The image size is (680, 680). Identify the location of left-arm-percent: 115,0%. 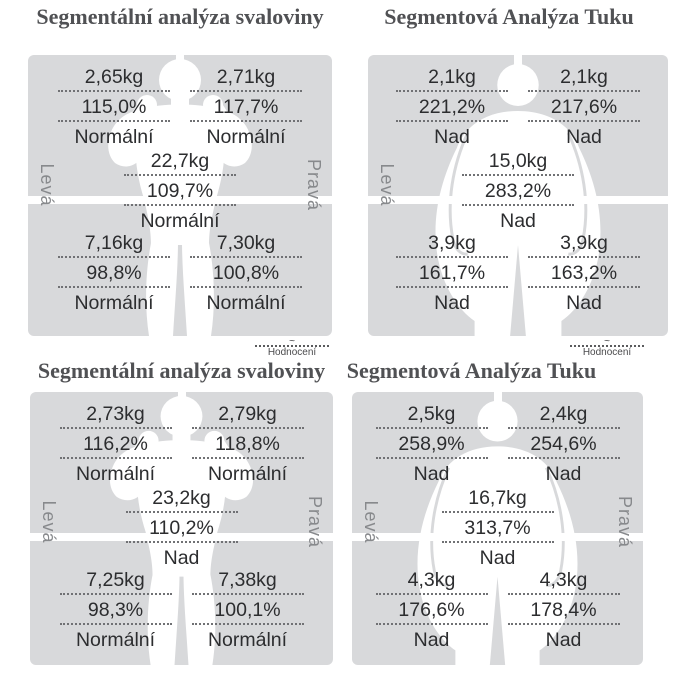
(114, 109).